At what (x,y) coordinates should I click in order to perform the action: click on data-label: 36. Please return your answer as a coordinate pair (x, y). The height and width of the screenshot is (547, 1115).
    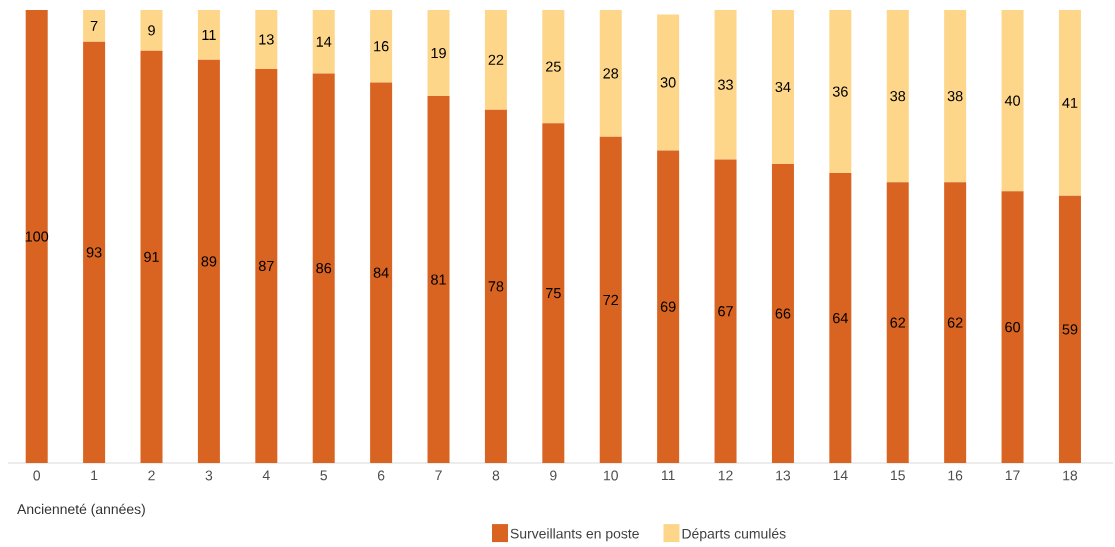
    Looking at the image, I should click on (840, 91).